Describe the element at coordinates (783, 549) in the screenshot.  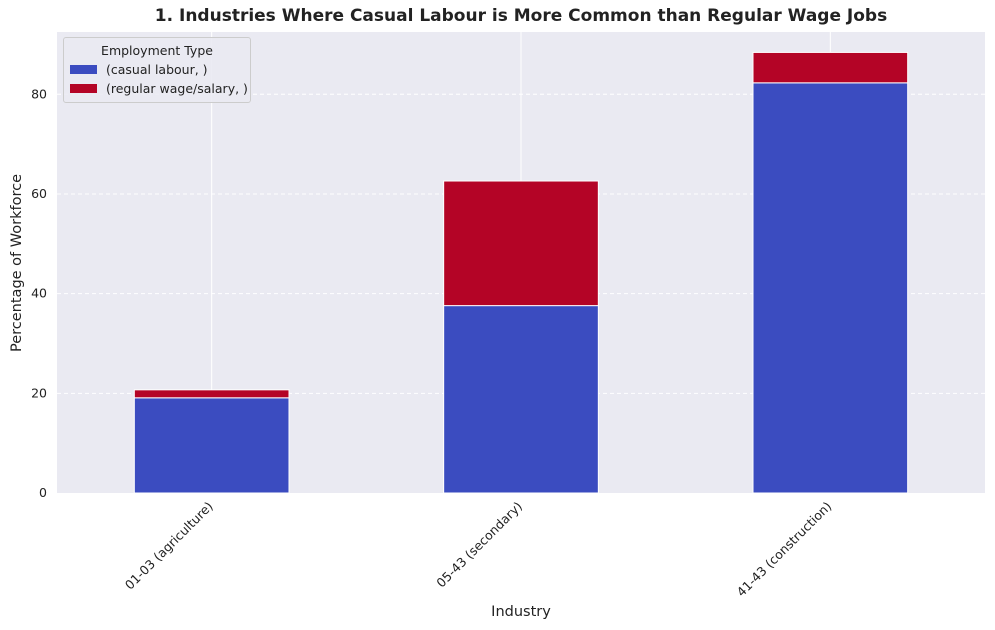
I see `x-tick-label: 41-43 (construction)` at that location.